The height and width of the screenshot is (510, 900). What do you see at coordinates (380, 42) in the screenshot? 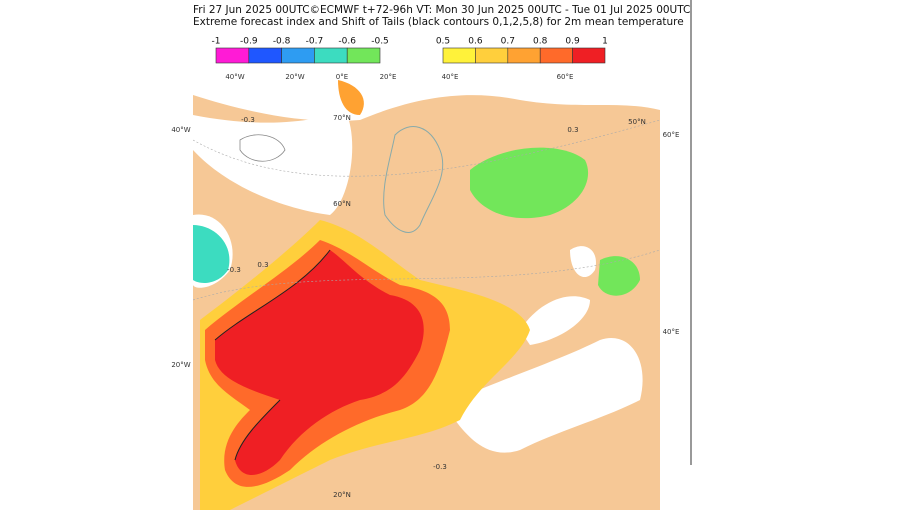
I see `legend-label: -0.5` at bounding box center [380, 42].